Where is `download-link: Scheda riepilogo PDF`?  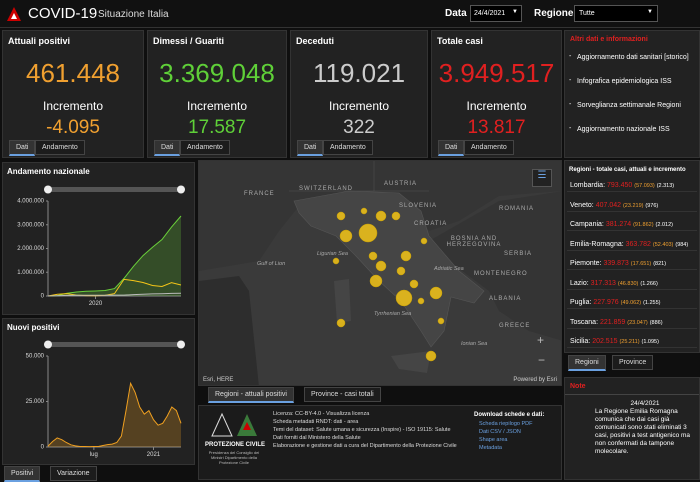 download-link: Scheda riepilogo PDF is located at coordinates (506, 424).